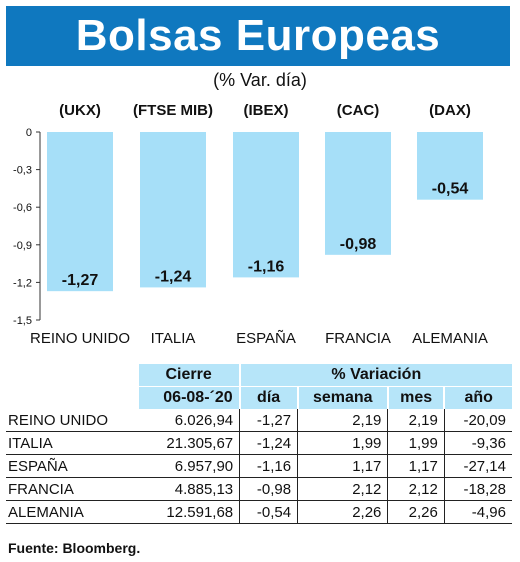 This screenshot has height=562, width=520. I want to click on row-semana: 2,12, so click(342, 489).